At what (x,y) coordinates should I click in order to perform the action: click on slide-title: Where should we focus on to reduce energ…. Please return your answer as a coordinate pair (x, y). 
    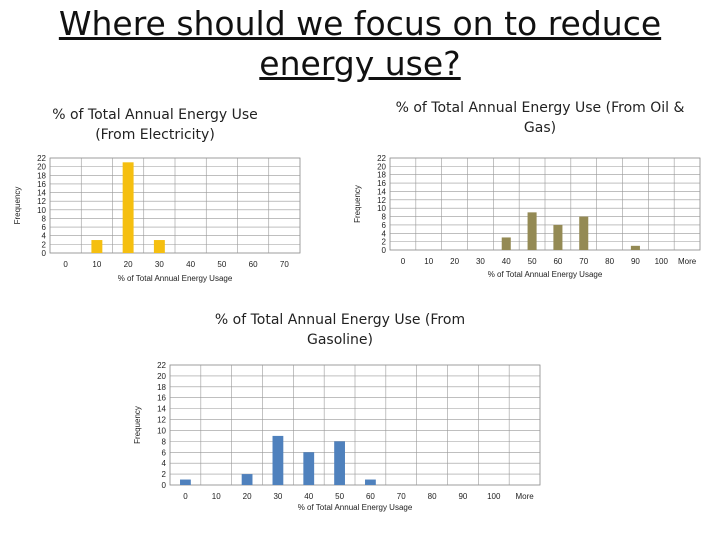
    Looking at the image, I should click on (360, 43).